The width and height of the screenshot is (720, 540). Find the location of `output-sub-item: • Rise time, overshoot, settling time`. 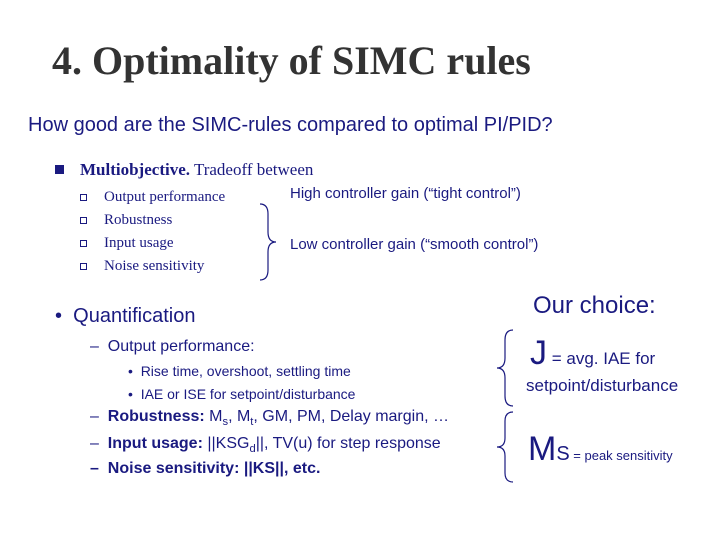

output-sub-item: • Rise time, overshoot, settling time is located at coordinates (239, 371).